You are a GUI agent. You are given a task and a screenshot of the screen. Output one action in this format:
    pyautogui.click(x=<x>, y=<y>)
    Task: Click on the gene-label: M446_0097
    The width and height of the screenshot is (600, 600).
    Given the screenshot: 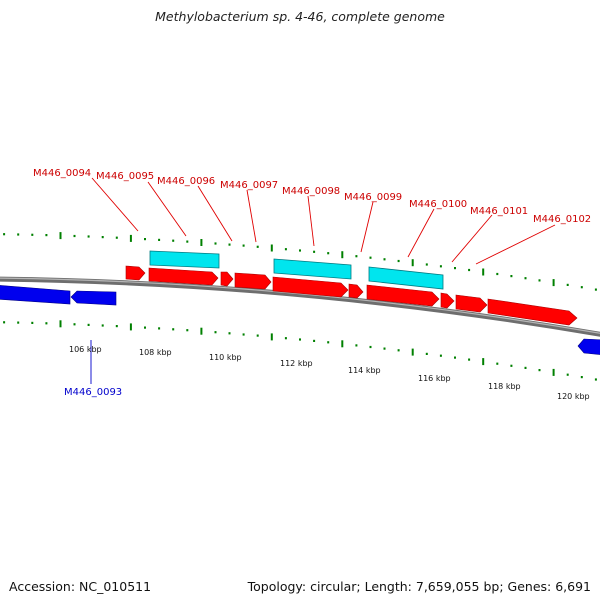 What is the action you would take?
    pyautogui.click(x=249, y=185)
    